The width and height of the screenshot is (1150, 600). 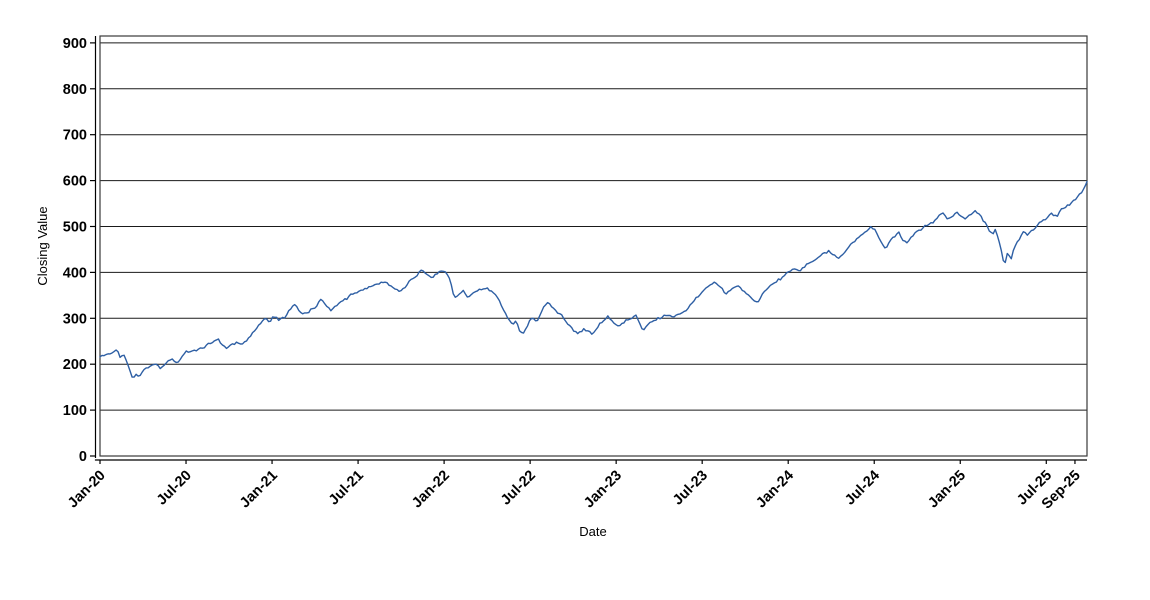 What do you see at coordinates (75, 136) in the screenshot?
I see `y-tick-label-700: 700` at bounding box center [75, 136].